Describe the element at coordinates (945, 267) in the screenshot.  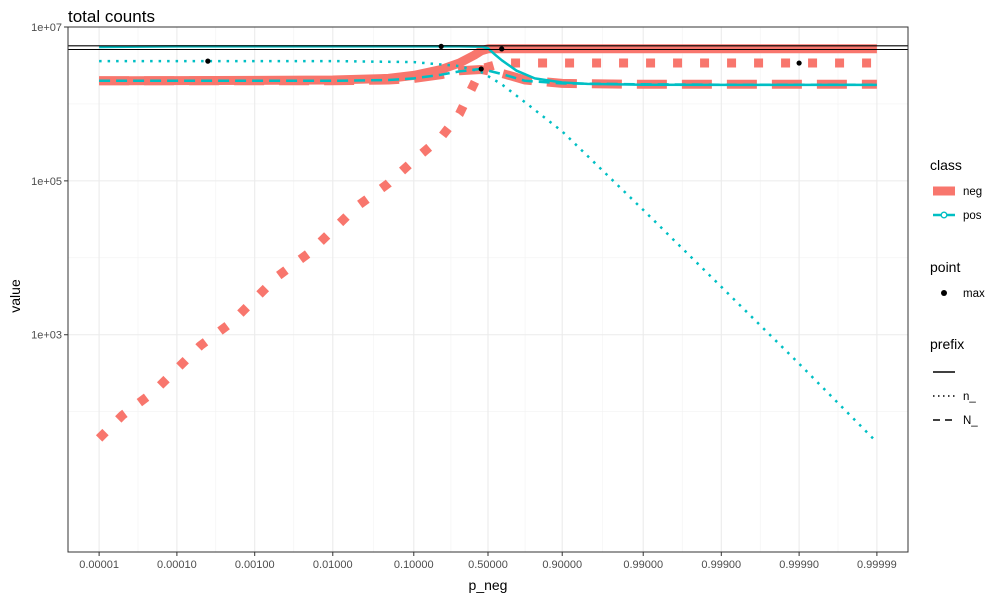
I see `legend-title-point: point` at that location.